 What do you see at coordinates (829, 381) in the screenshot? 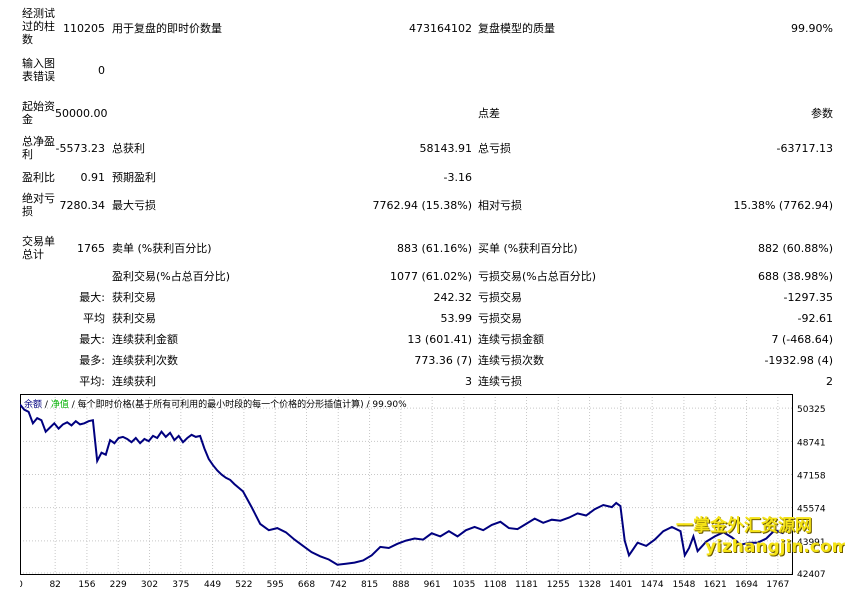
I see `average-consecutive-losses-value: 2` at bounding box center [829, 381].